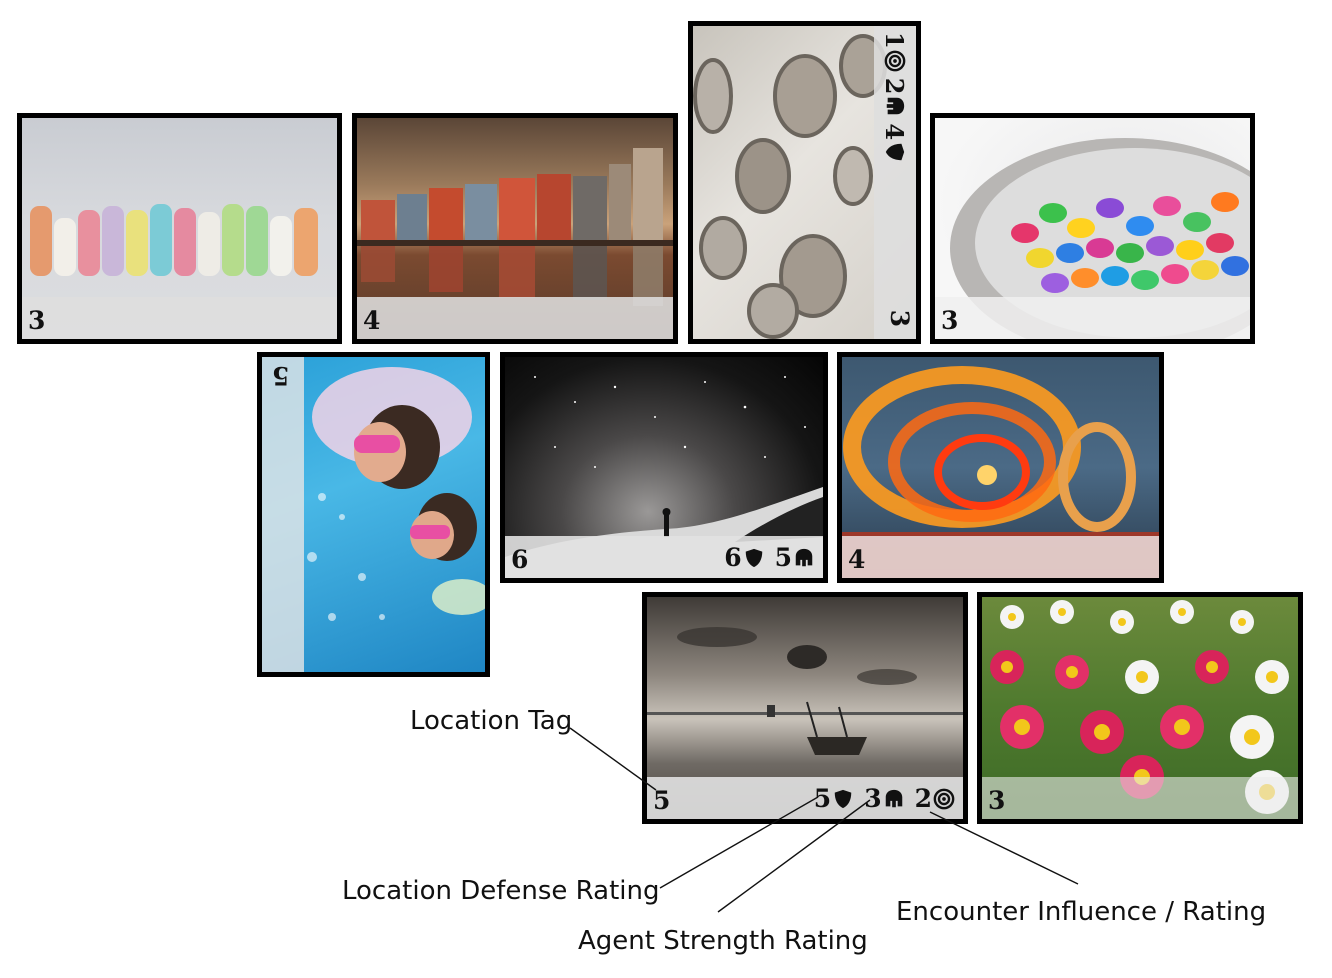 The image size is (1332, 978). Describe the element at coordinates (923, 798) in the screenshot. I see `influence-value: 2` at that location.